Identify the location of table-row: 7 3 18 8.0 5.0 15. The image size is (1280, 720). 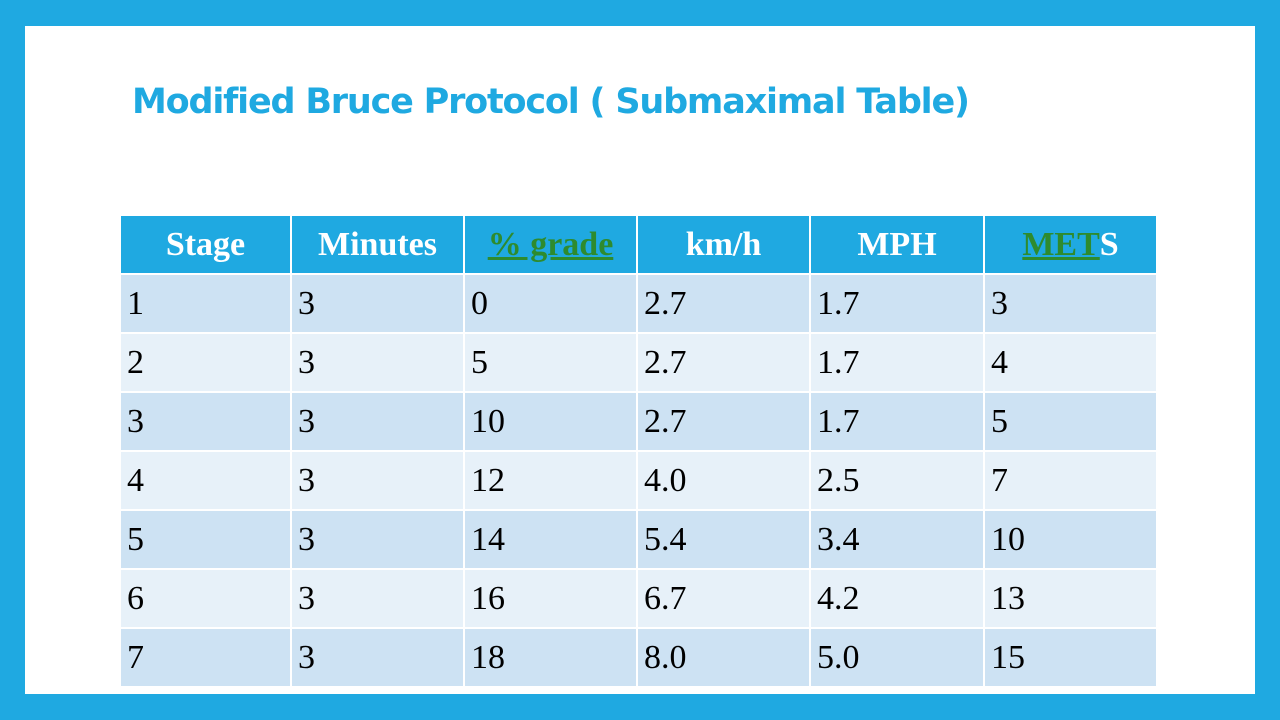
(638, 657).